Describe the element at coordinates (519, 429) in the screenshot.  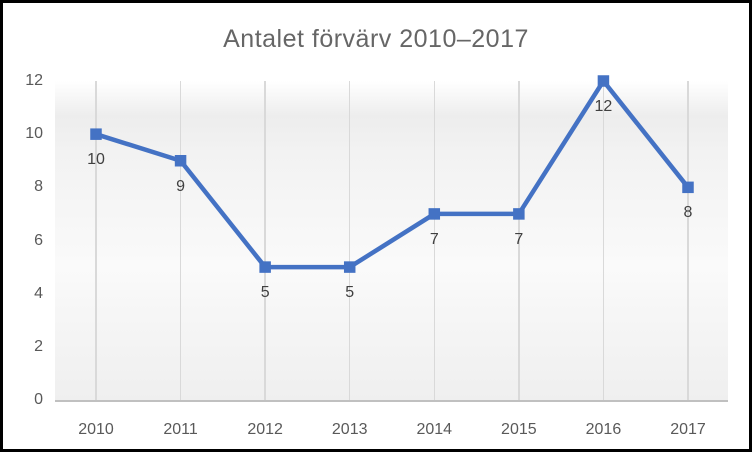
I see `x-axis-tick-label: 2015` at that location.